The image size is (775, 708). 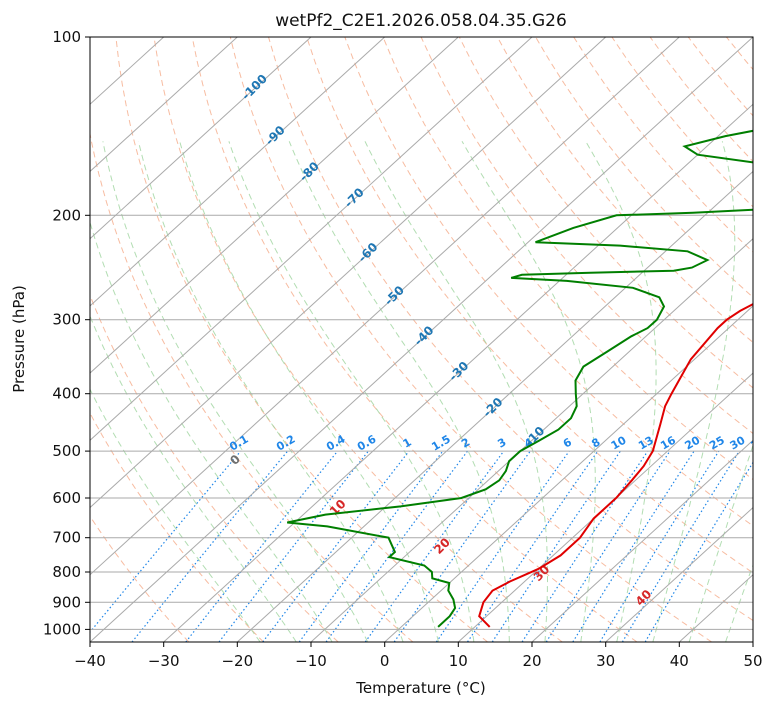 I want to click on x-tick-label: −30, so click(x=164, y=661).